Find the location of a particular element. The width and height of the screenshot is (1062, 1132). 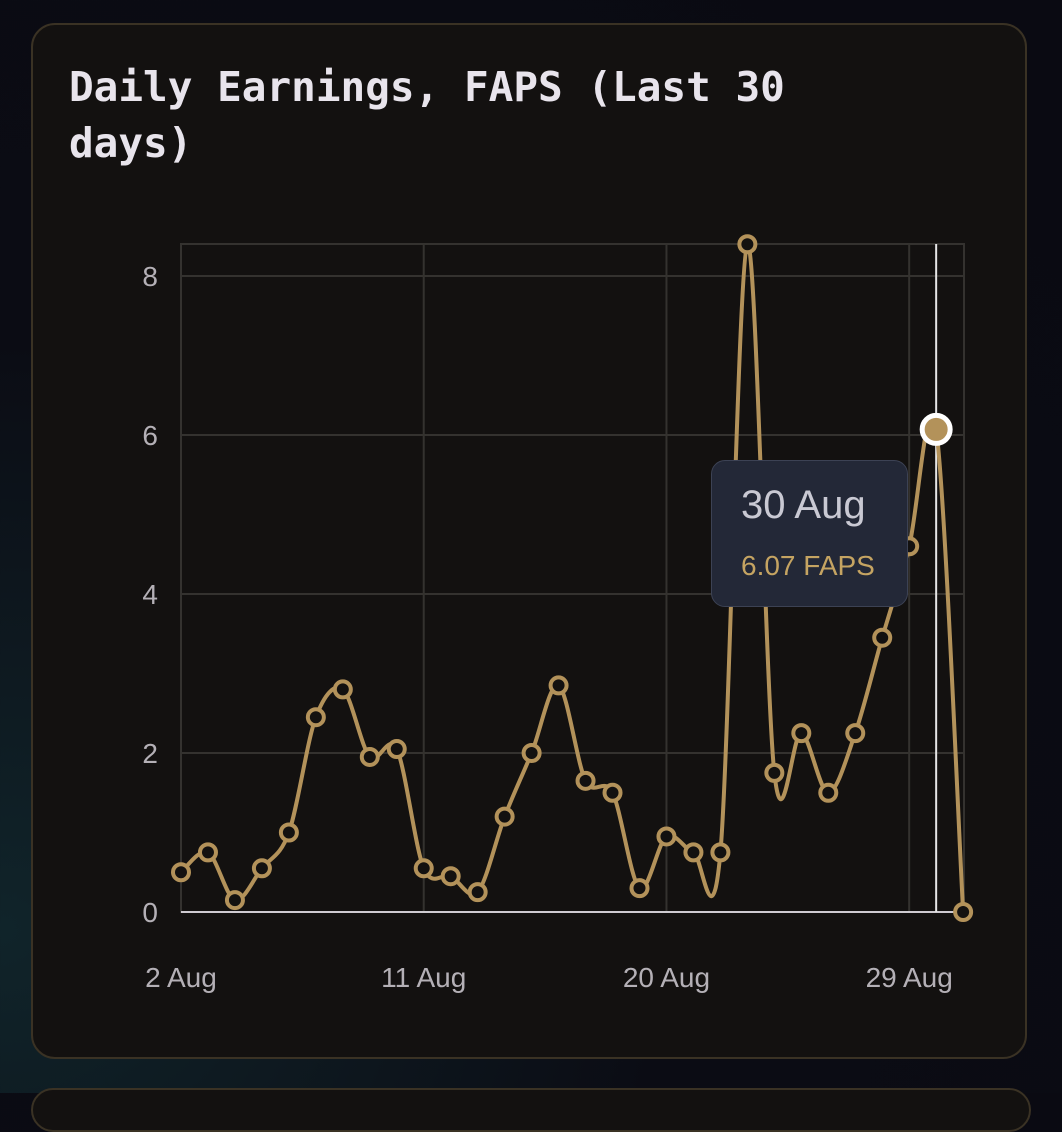

card-title: Daily Earnings, FAPS (Last 30 days) is located at coordinates (427, 115).